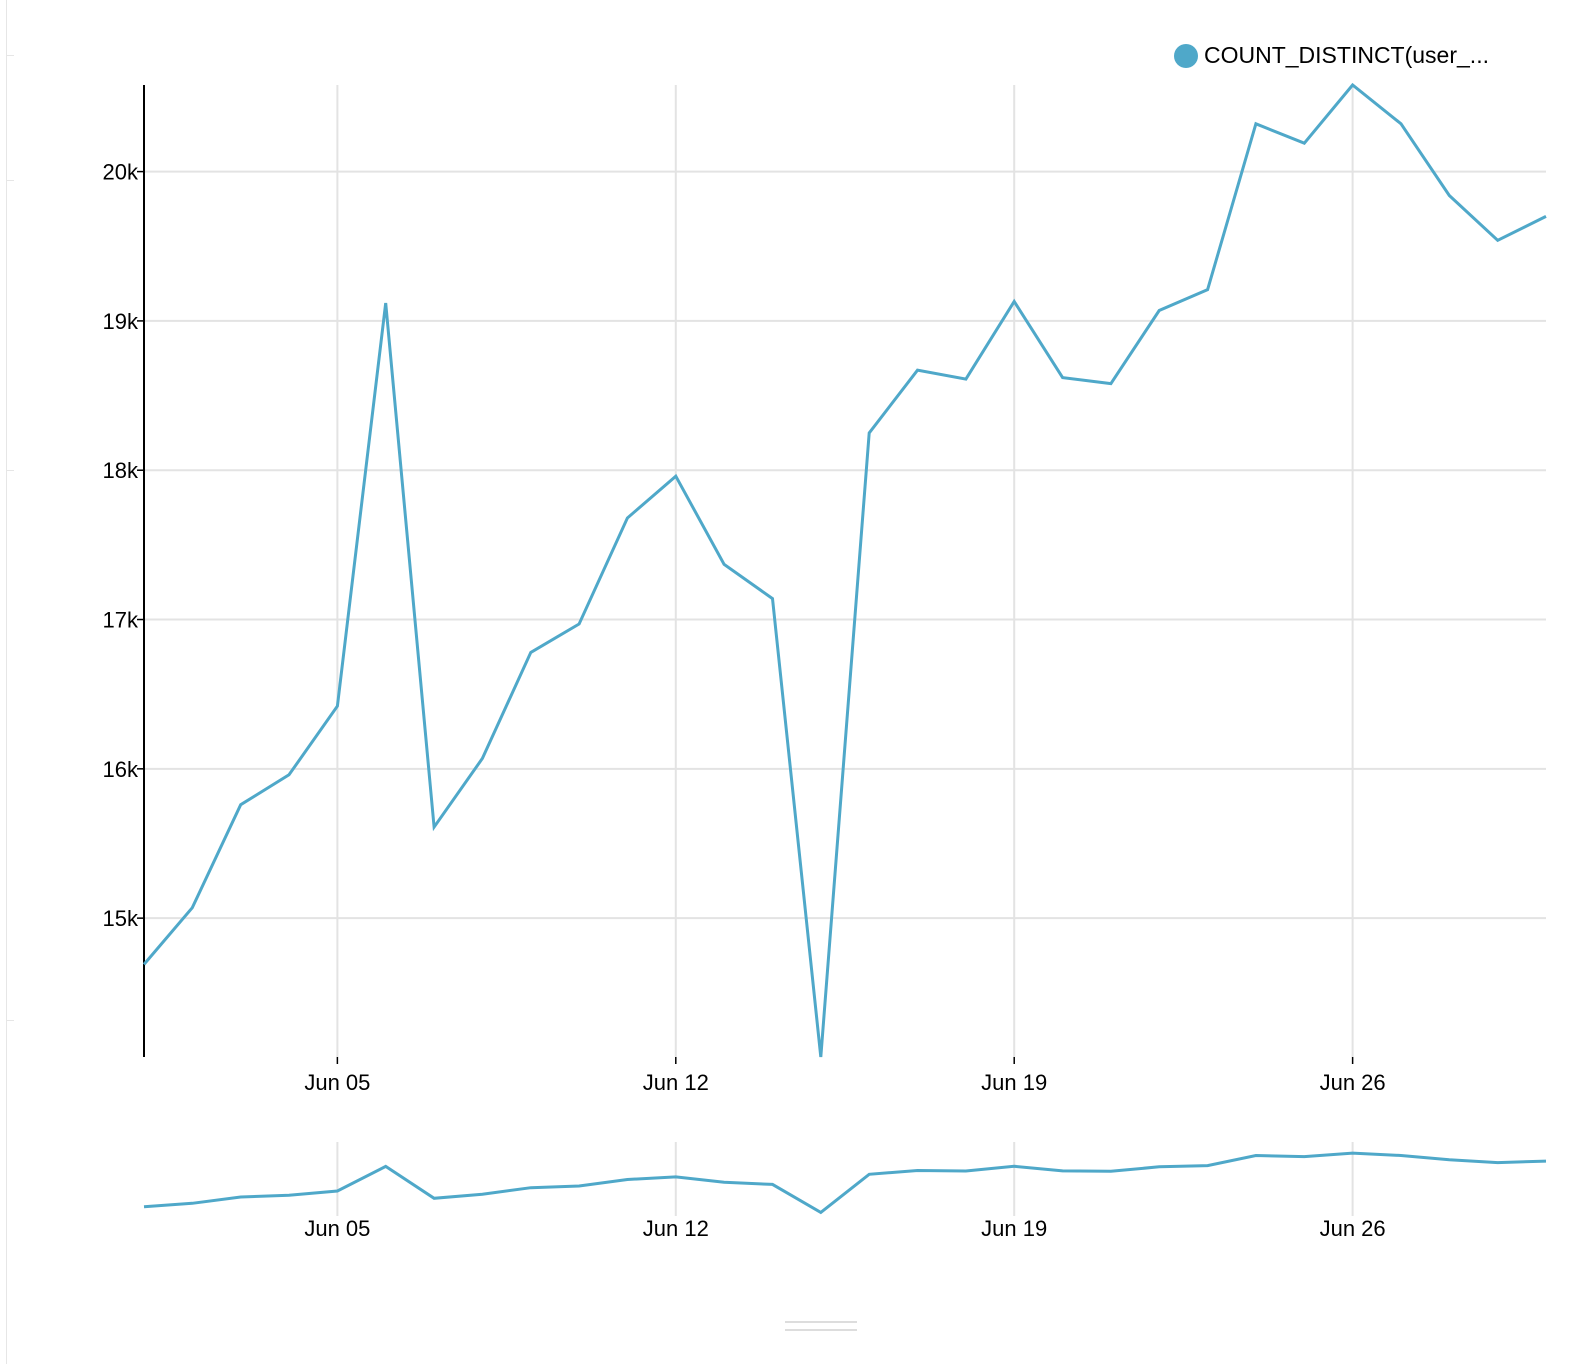 The image size is (1576, 1369). Describe the element at coordinates (121, 620) in the screenshot. I see `y-tick-label: 17k` at that location.